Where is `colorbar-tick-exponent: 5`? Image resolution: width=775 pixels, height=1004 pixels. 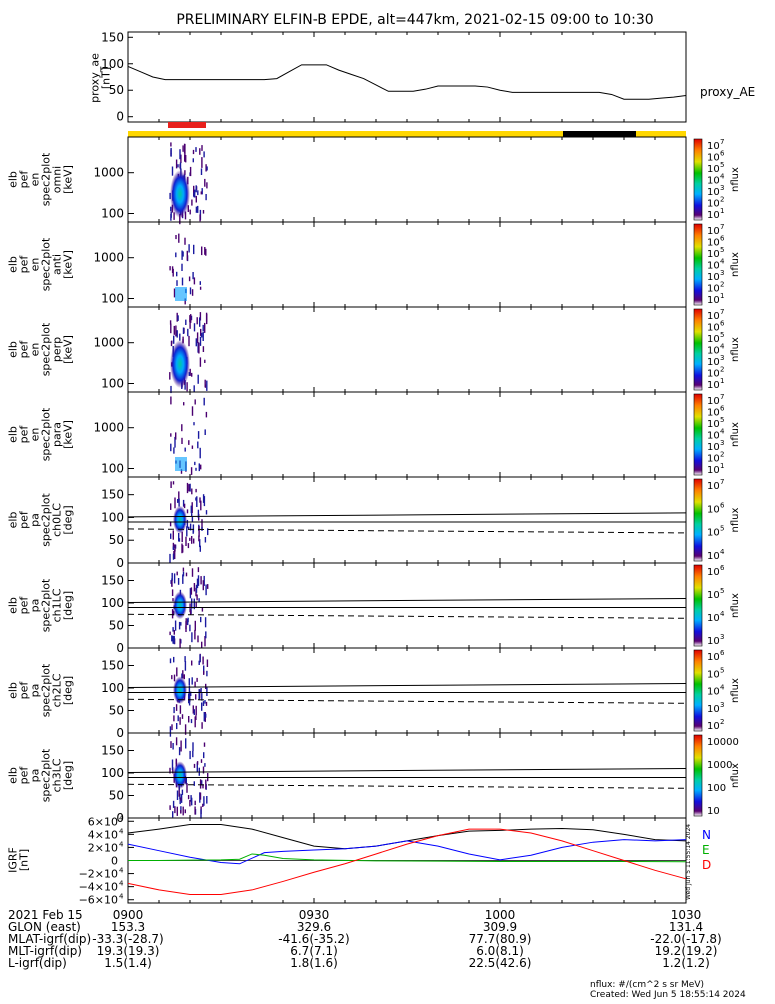
colorbar-tick-exponent: 5 is located at coordinates (722, 250).